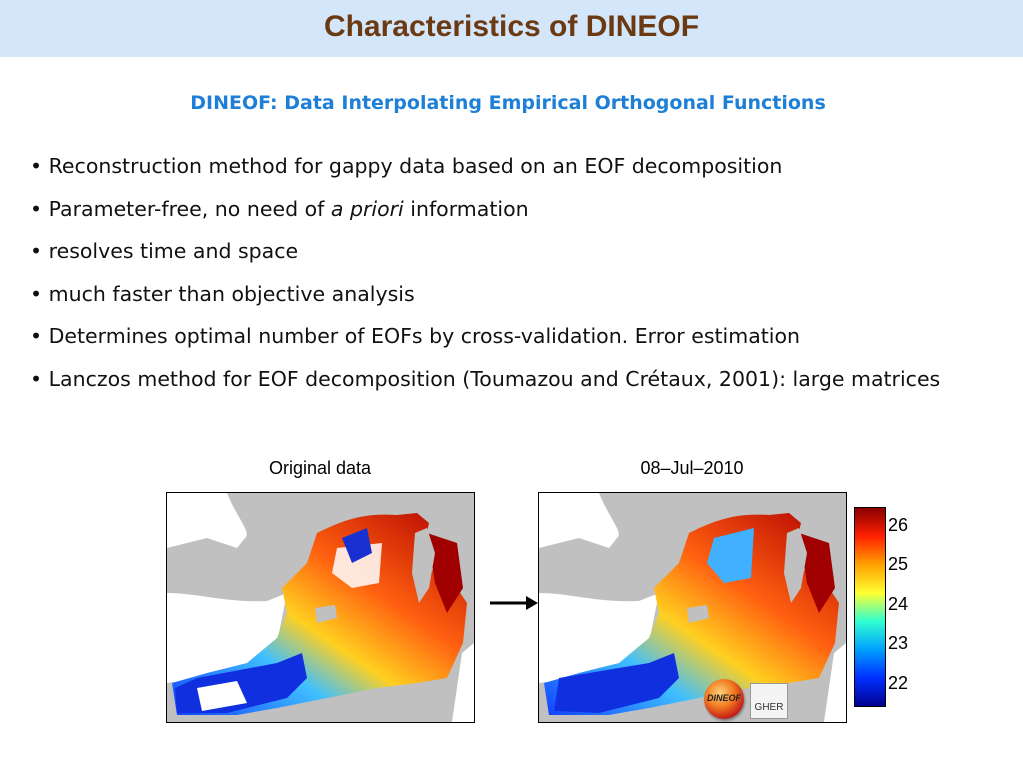 This screenshot has width=1023, height=767. I want to click on reconstructed-data-map, so click(692, 607).